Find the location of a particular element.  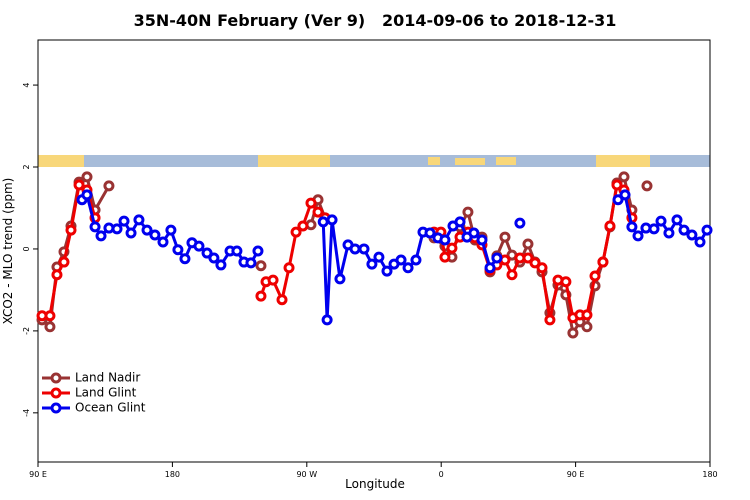

y-axis-label: XCO2 - MLO trend (ppm) is located at coordinates (8, 251).